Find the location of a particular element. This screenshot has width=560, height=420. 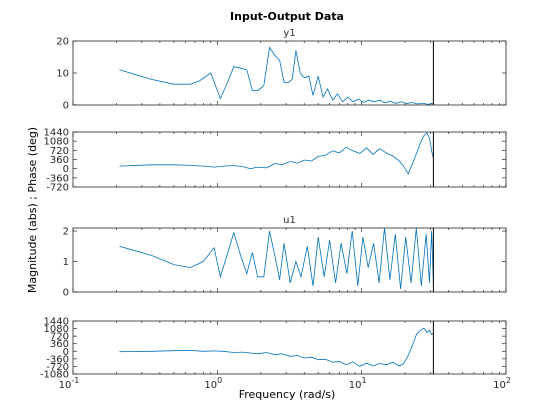

panel-subtitle: y1 is located at coordinates (289, 33).